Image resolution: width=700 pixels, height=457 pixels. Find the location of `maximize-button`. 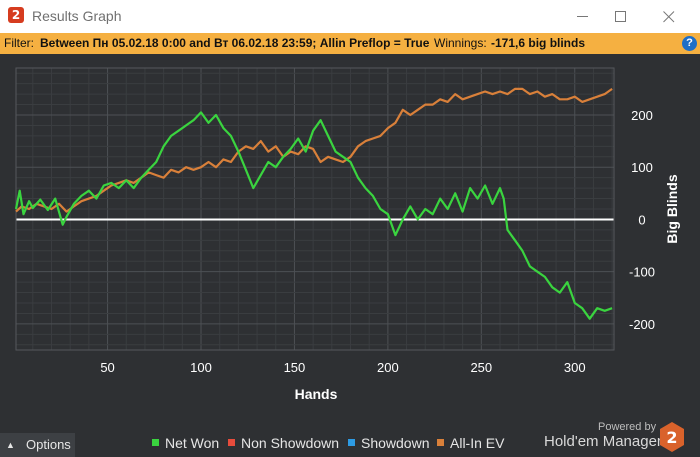

maximize-button is located at coordinates (621, 16).